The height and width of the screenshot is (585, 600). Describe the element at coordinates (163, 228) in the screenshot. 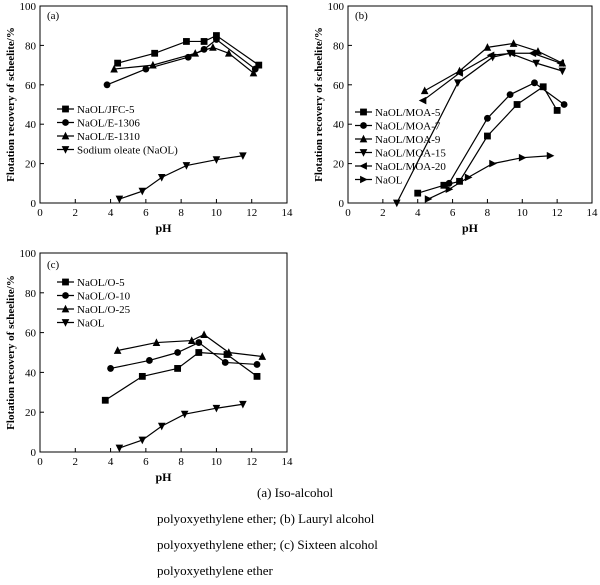

I see `x-axis-label-a: pH` at that location.